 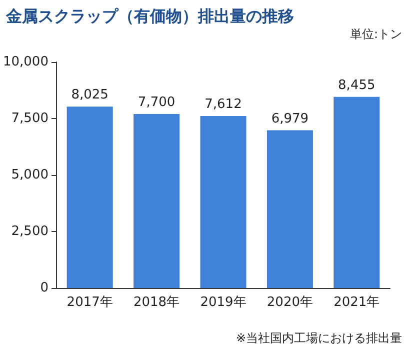 I want to click on x-tick-label: 2019年, so click(x=223, y=302).